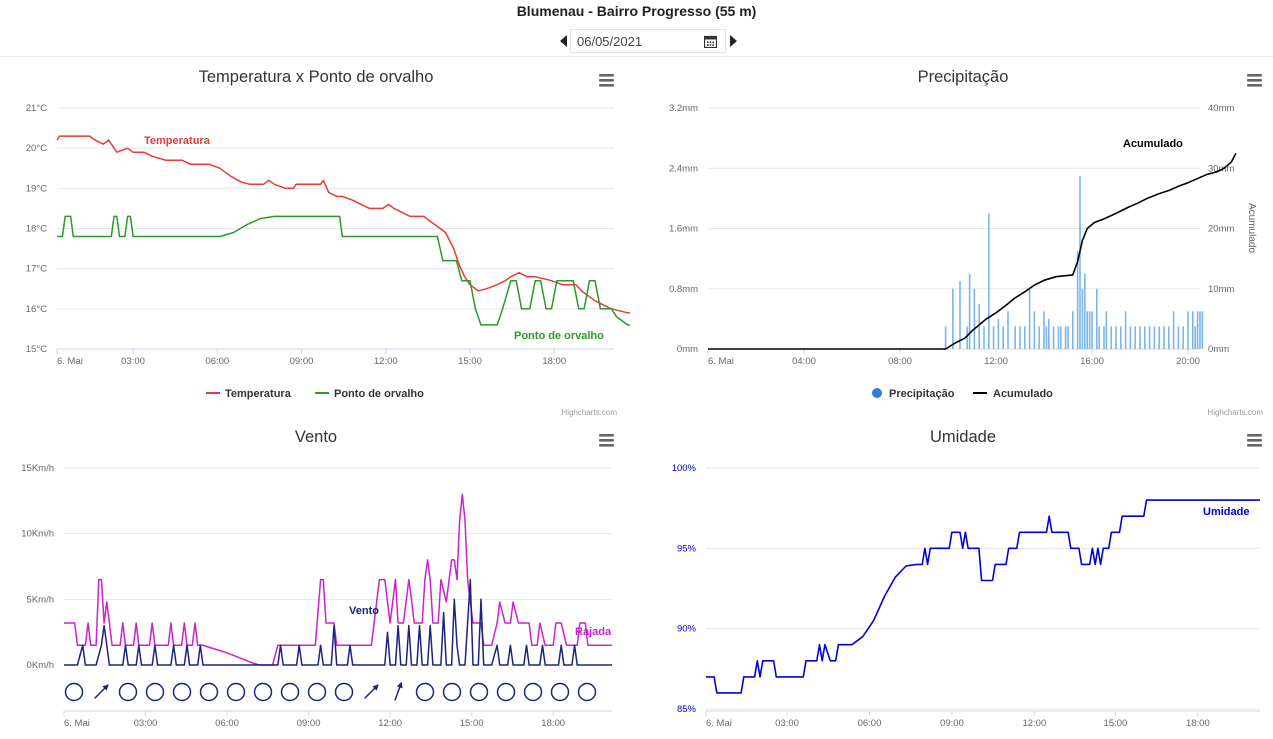 The width and height of the screenshot is (1273, 739). What do you see at coordinates (687, 349) in the screenshot?
I see `y-tick-label: 0mm` at bounding box center [687, 349].